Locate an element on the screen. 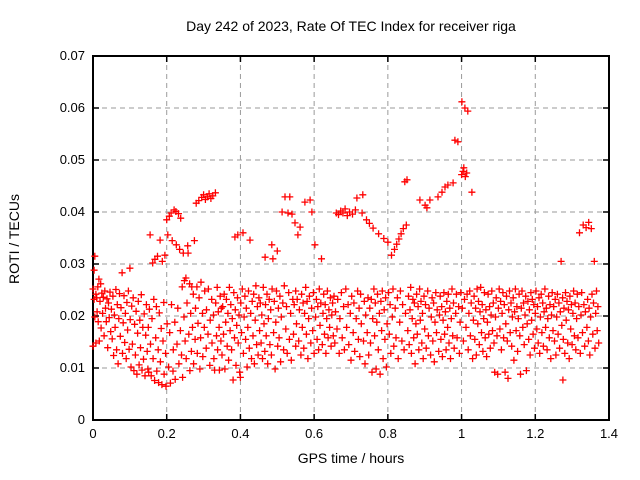 This screenshot has width=640, height=480. x-axis-label: GPS time / hours is located at coordinates (351, 458).